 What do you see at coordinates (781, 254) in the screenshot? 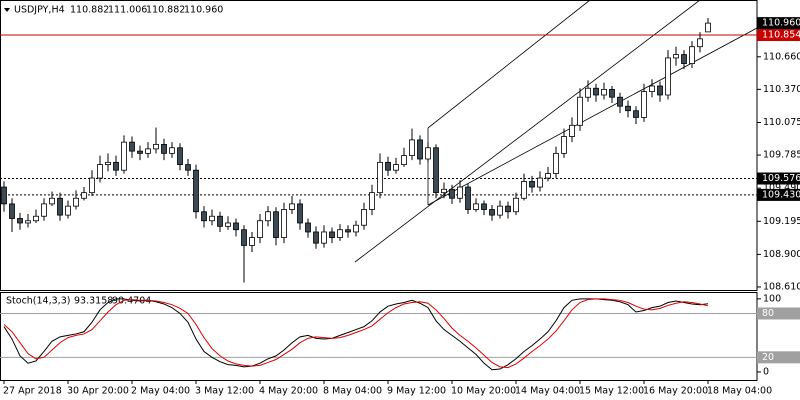
I see `y-tick-label: 108.900` at bounding box center [781, 254].